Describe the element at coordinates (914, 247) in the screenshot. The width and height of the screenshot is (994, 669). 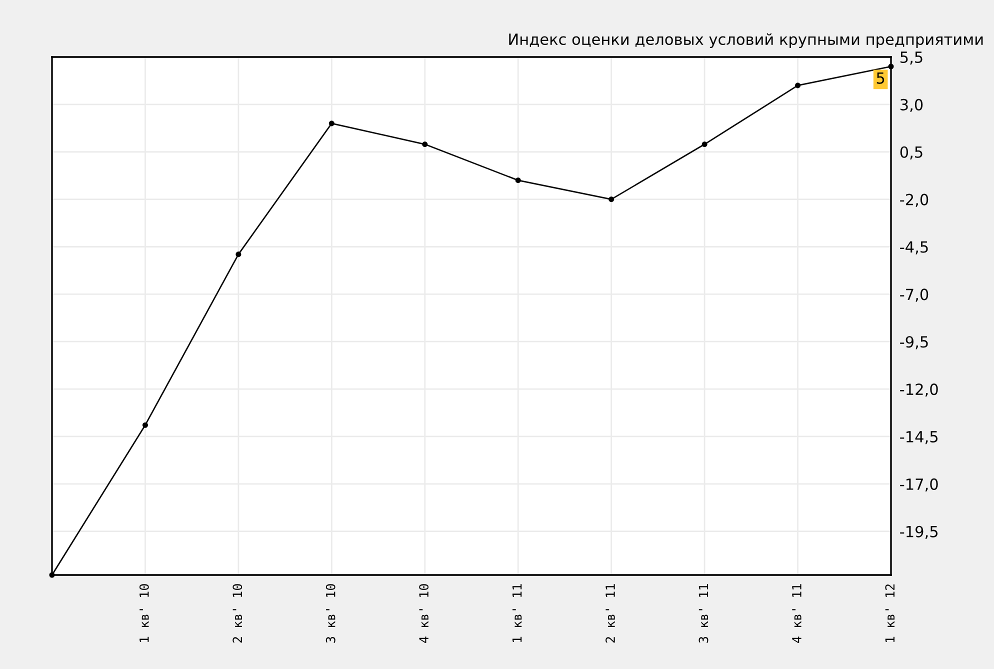
I see `y-tick-label: -4,5` at that location.